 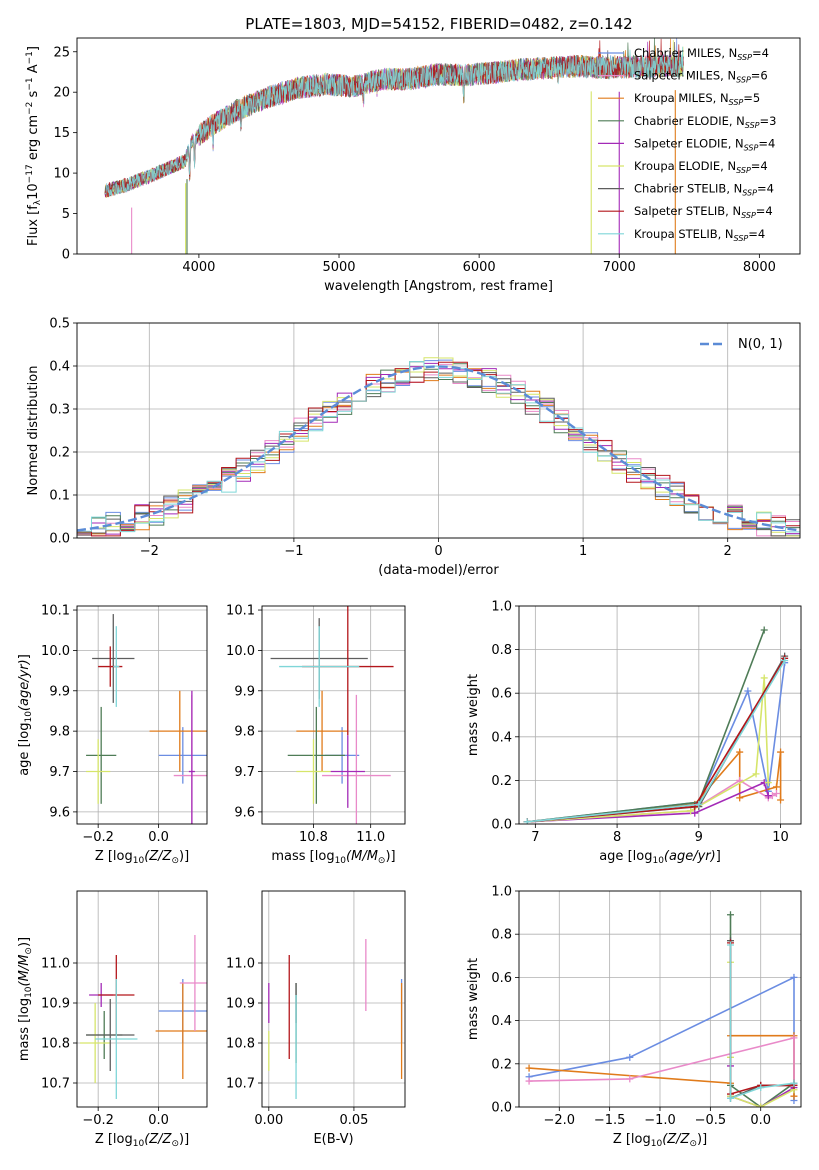 I want to click on x-tick-label: 5000, so click(x=338, y=267).